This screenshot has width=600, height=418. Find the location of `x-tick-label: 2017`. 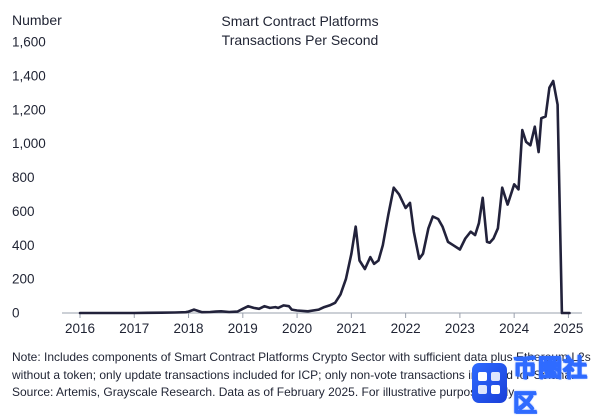

x-tick-label: 2017 is located at coordinates (134, 328).